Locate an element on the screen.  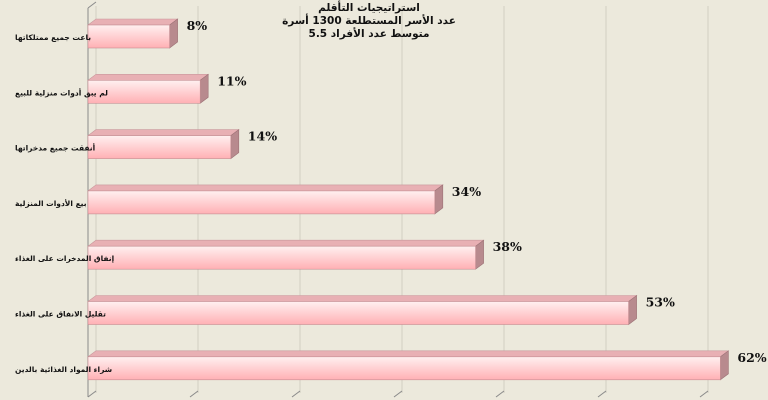
value-label: 38% is located at coordinates (507, 246).